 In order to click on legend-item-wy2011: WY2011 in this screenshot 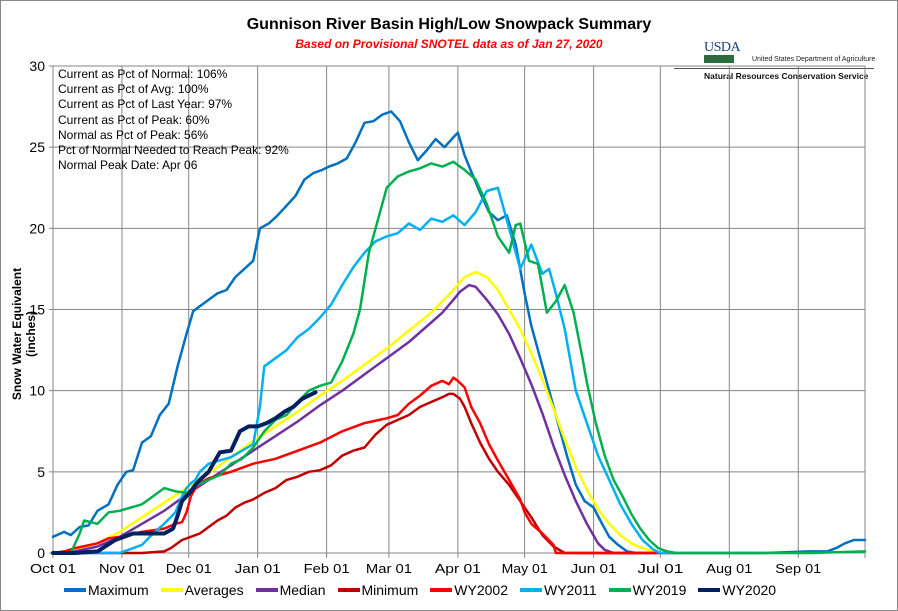, I will do `click(558, 590)`.